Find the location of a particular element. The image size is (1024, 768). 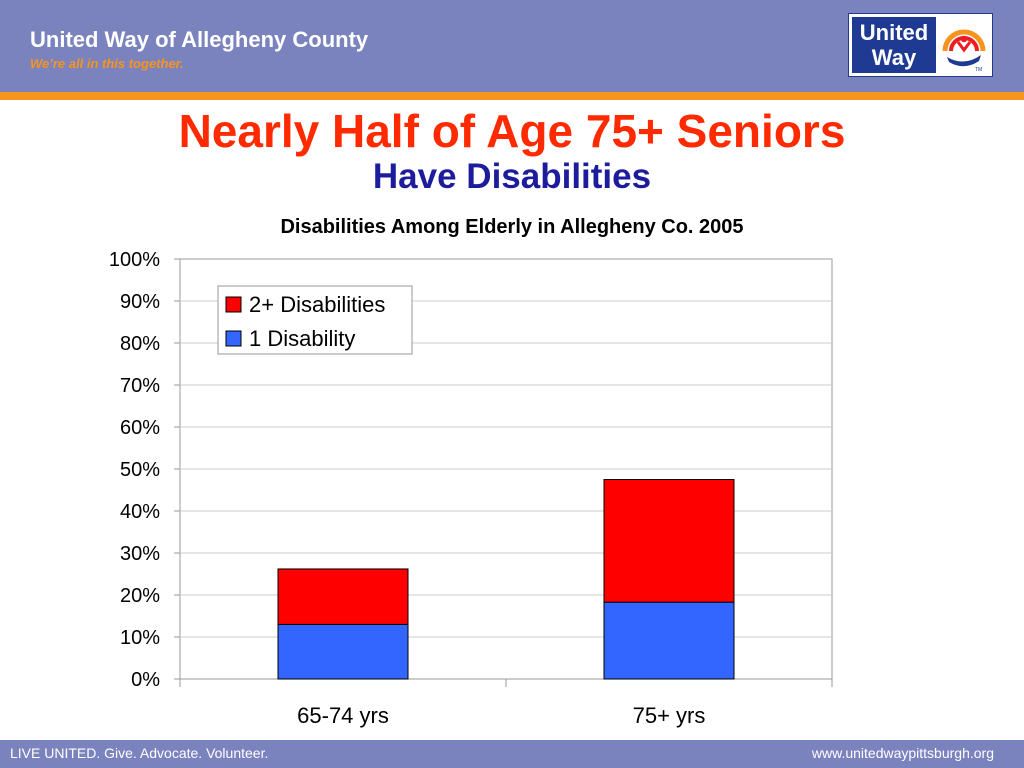

slide-title: Nearly Half of Age 75+ Seniors is located at coordinates (512, 131).